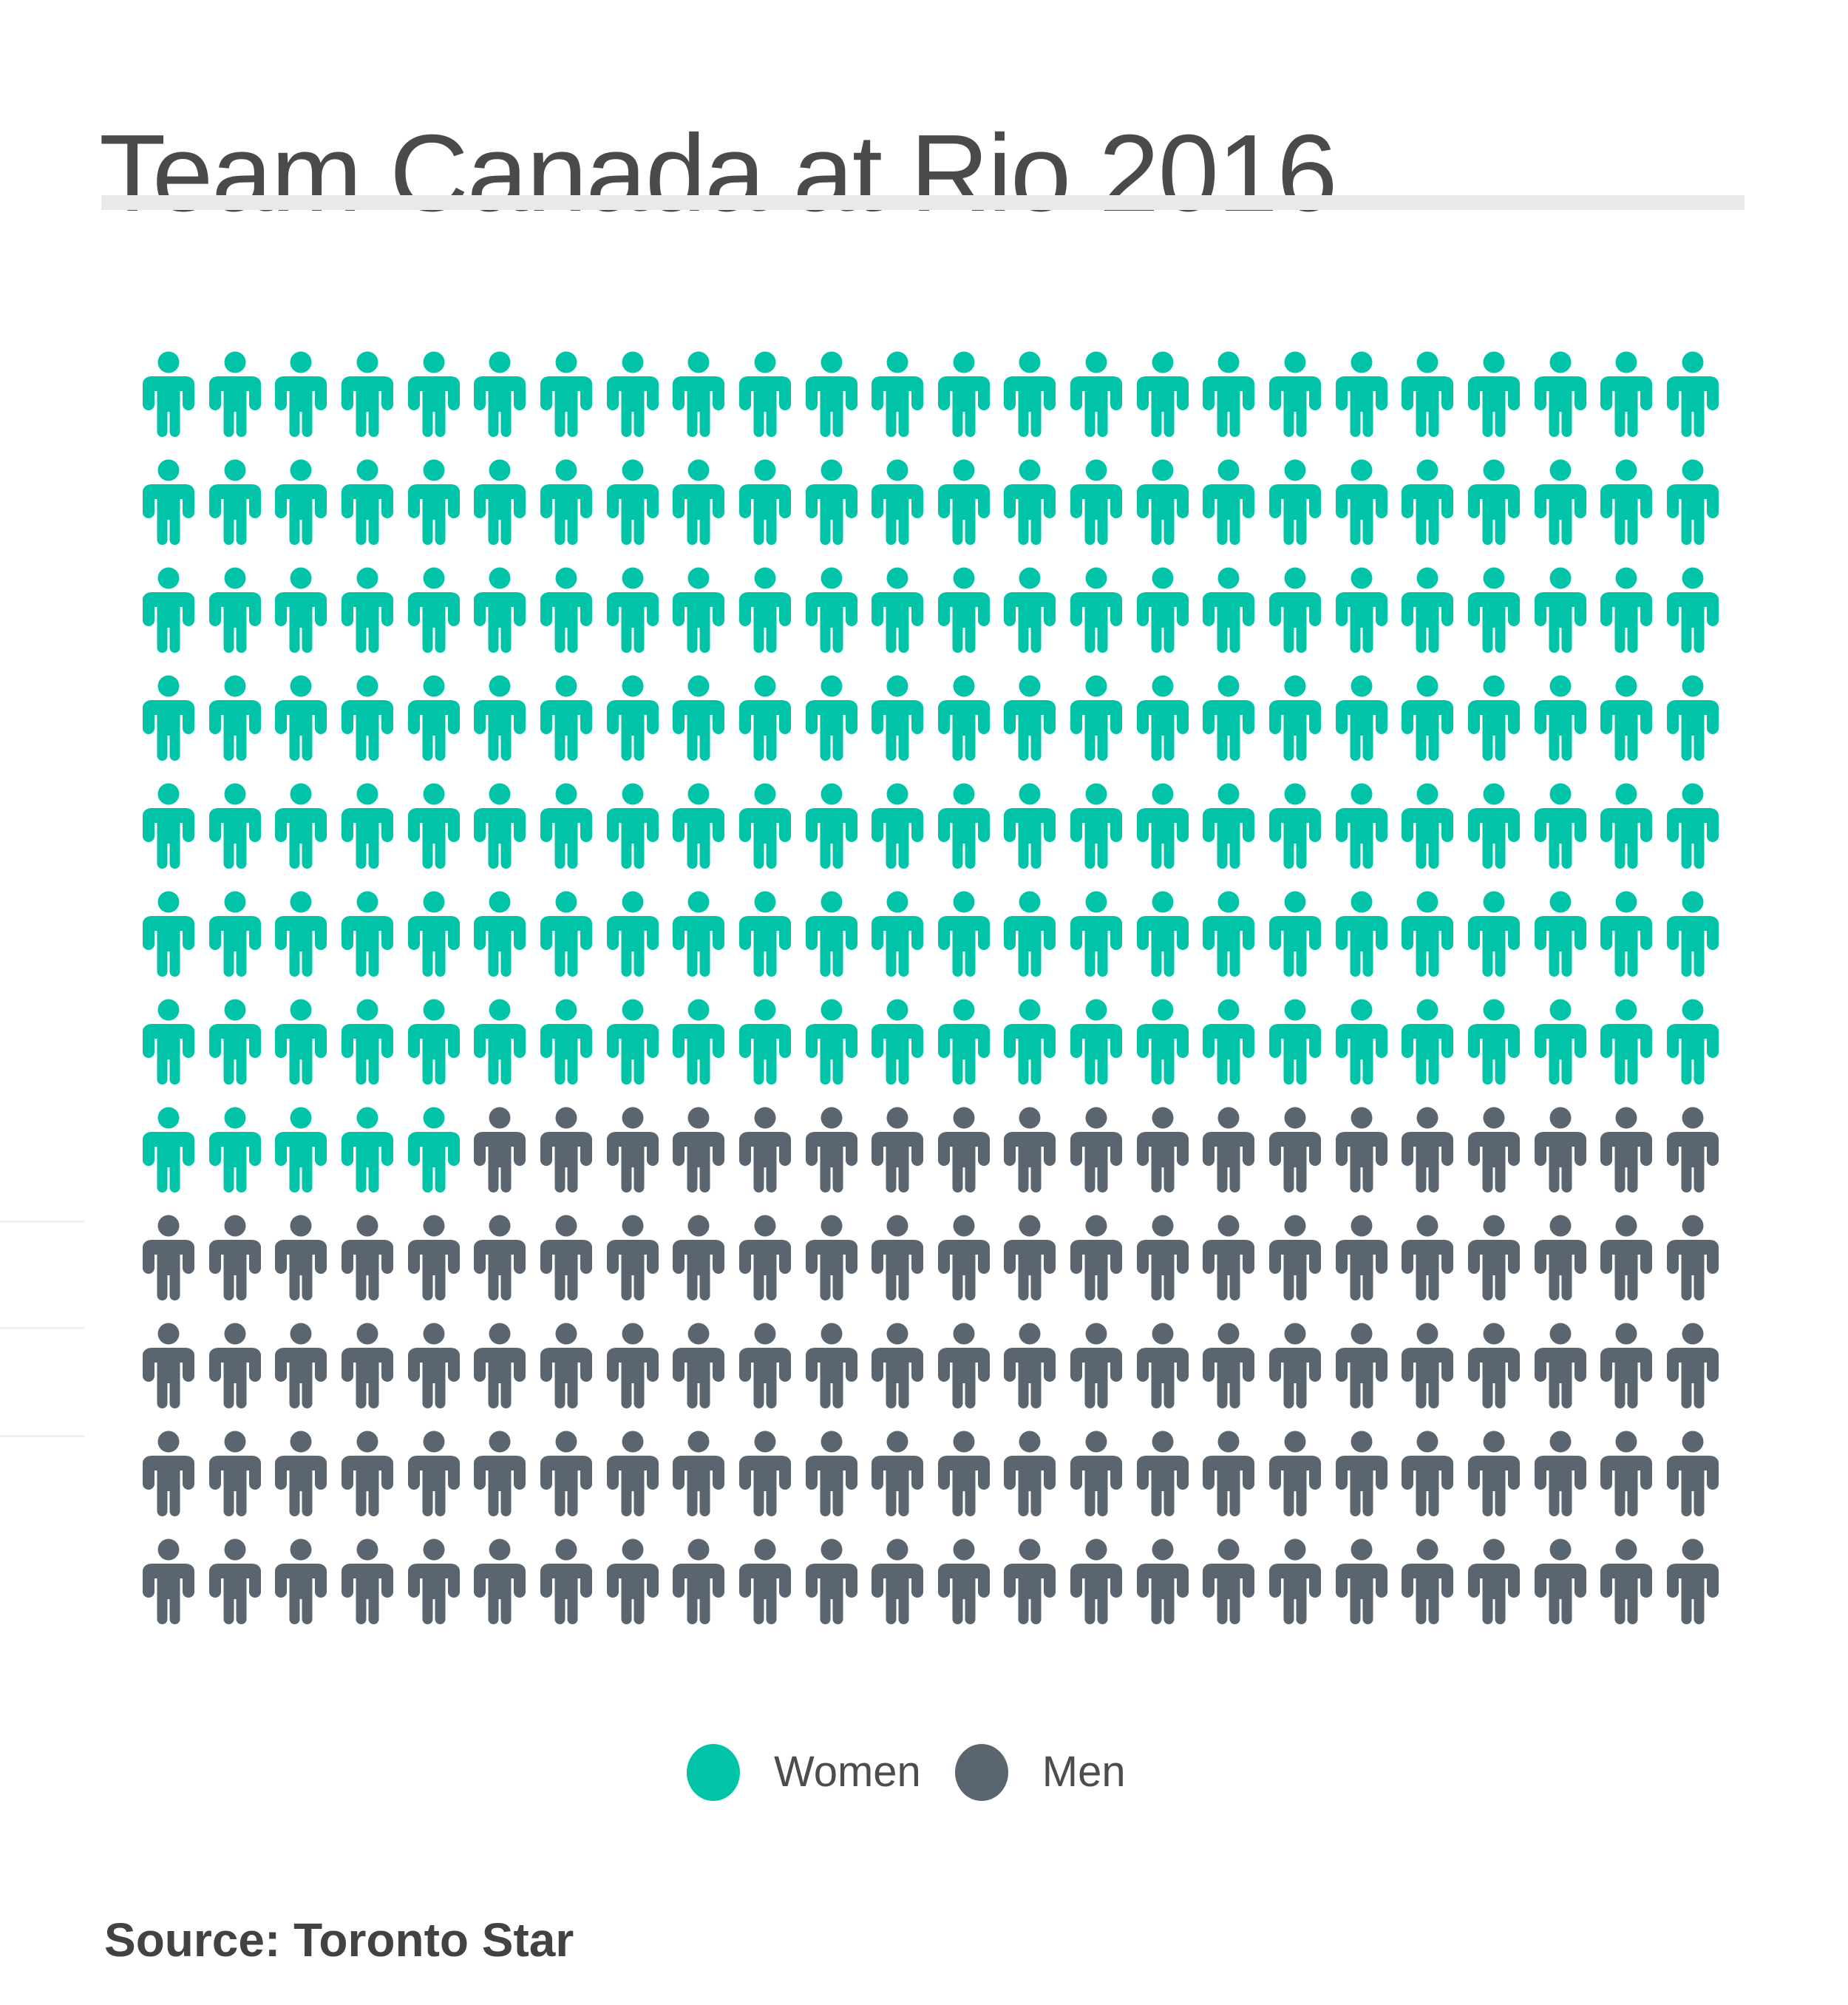 This screenshot has width=1848, height=2005. What do you see at coordinates (713, 1772) in the screenshot?
I see `legend-marker-women` at bounding box center [713, 1772].